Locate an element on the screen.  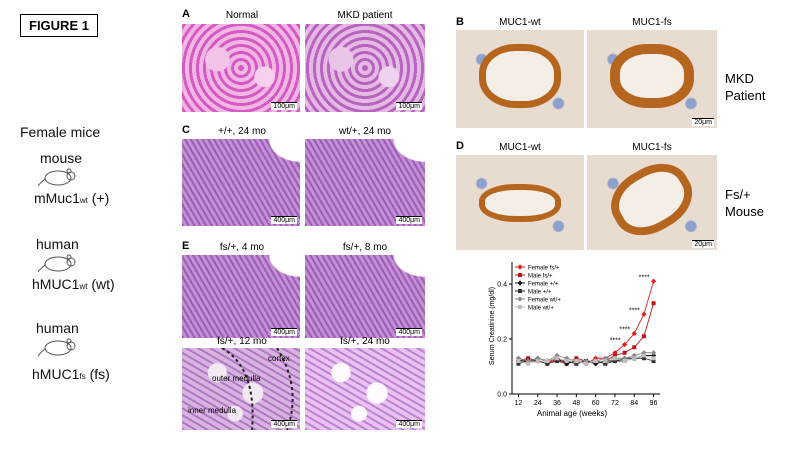
legend-label: Male +/+ is located at coordinates (540, 292).